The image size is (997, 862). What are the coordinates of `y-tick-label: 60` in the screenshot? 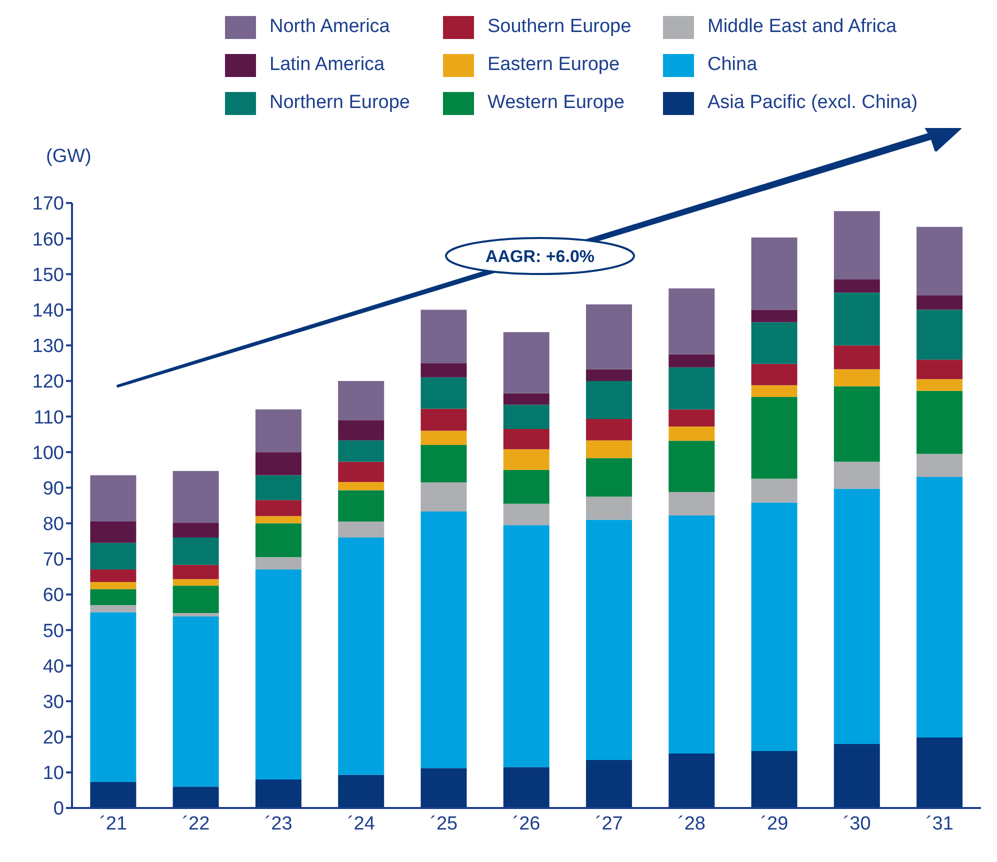 It's located at (53, 595).